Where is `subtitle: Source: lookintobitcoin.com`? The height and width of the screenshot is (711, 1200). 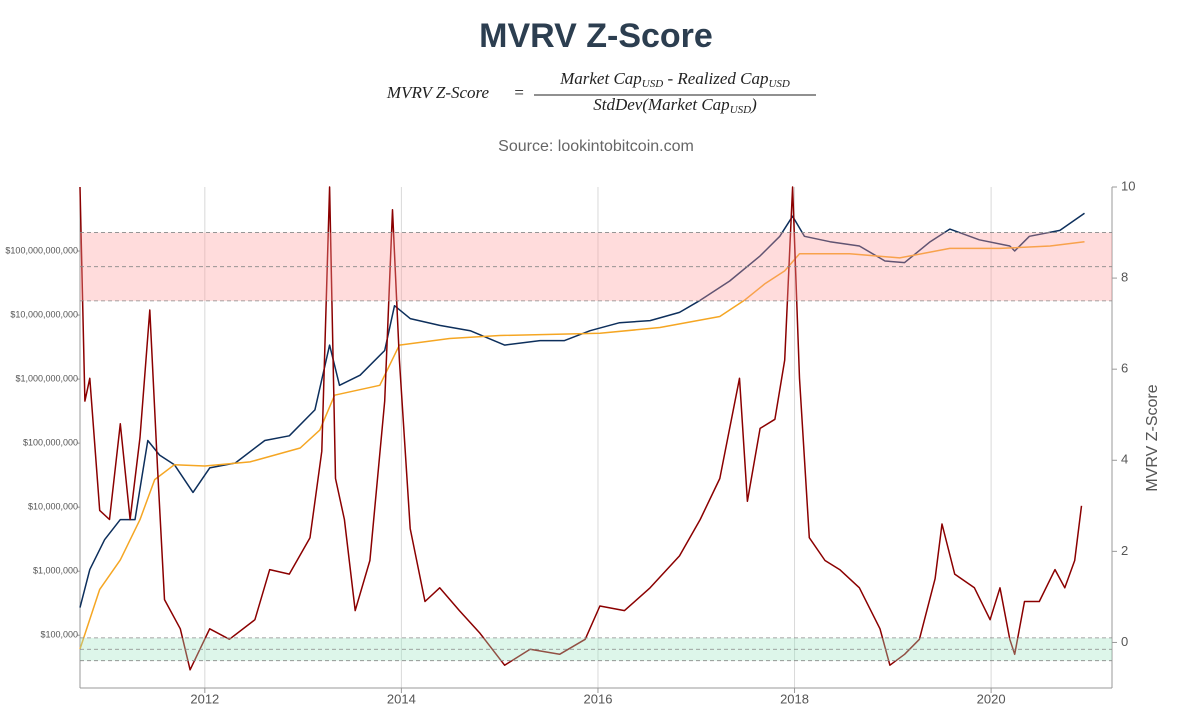
subtitle: Source: lookintobitcoin.com is located at coordinates (596, 146).